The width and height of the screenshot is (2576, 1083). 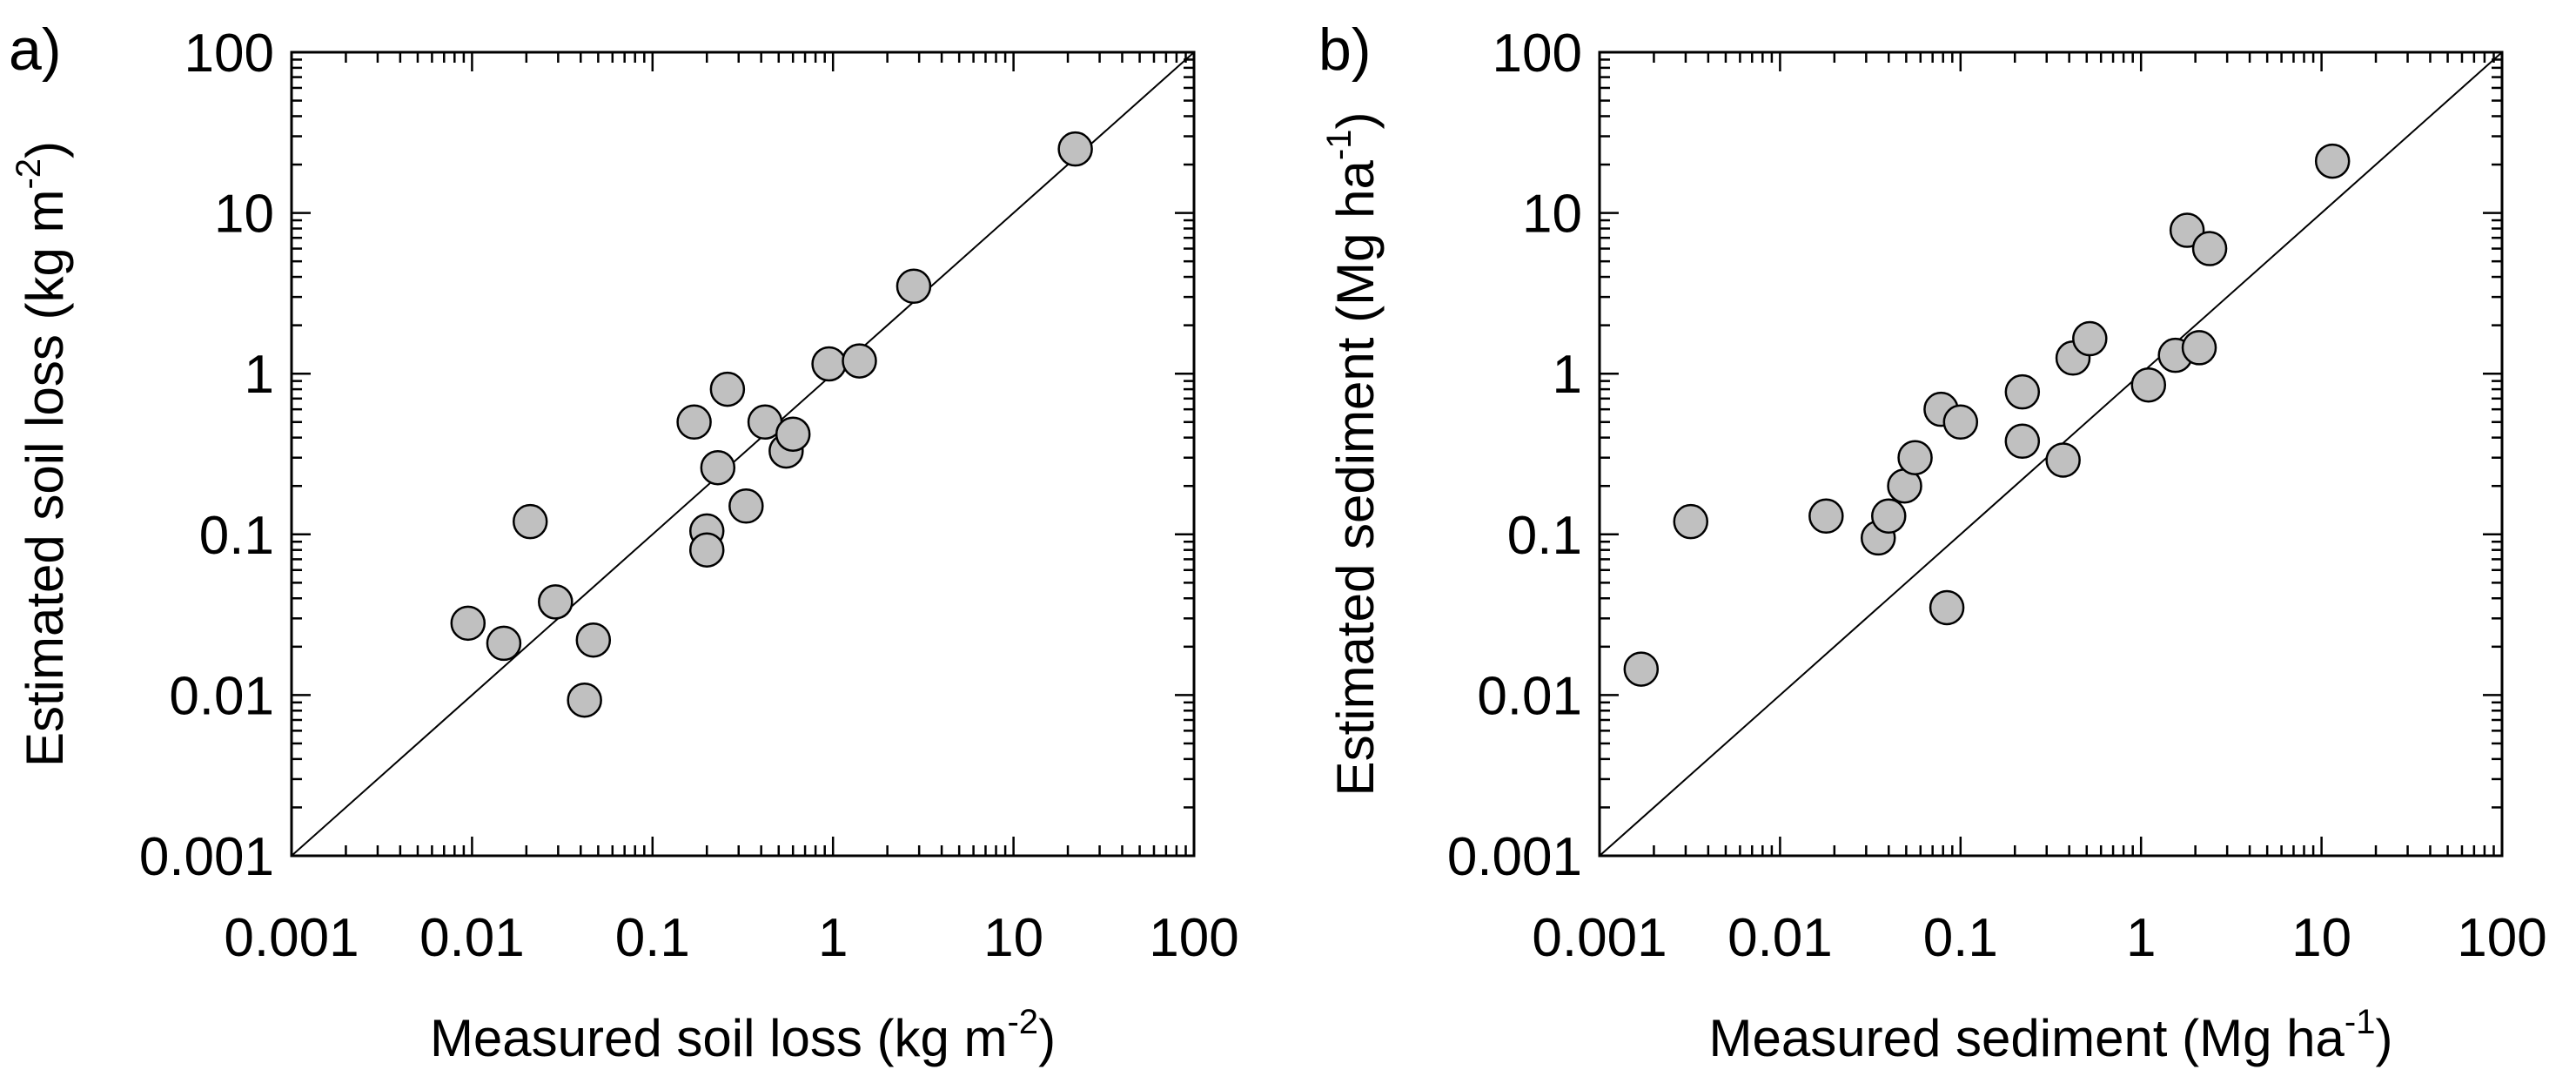 I want to click on x-axis-label: Measured soil loss (kg m-2), so click(x=743, y=1035).